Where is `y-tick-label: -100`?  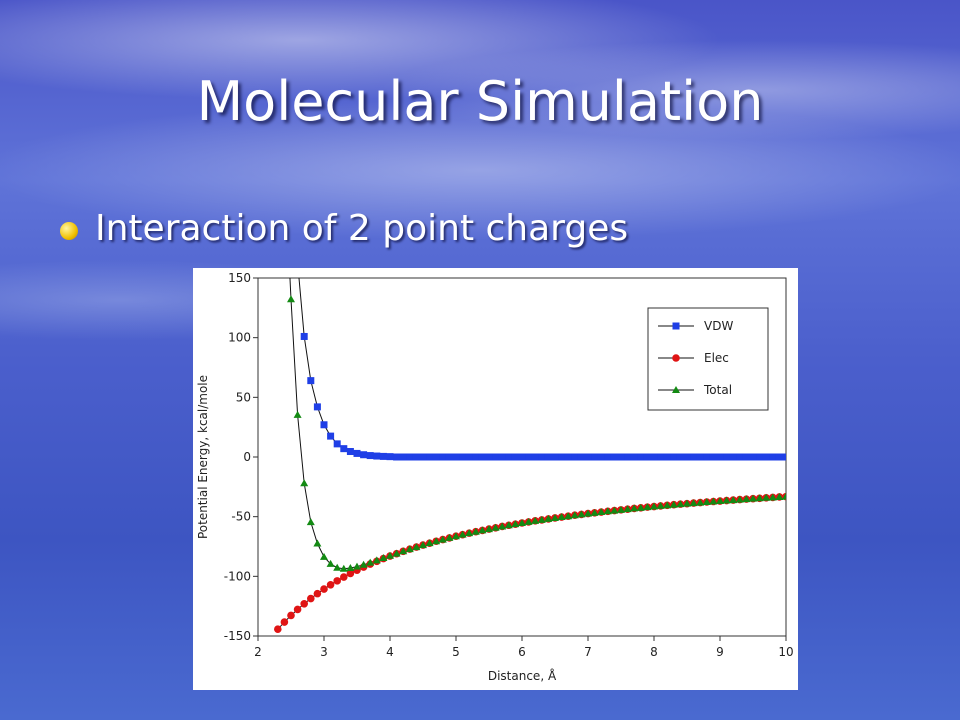
y-tick-label: -100 is located at coordinates (237, 576).